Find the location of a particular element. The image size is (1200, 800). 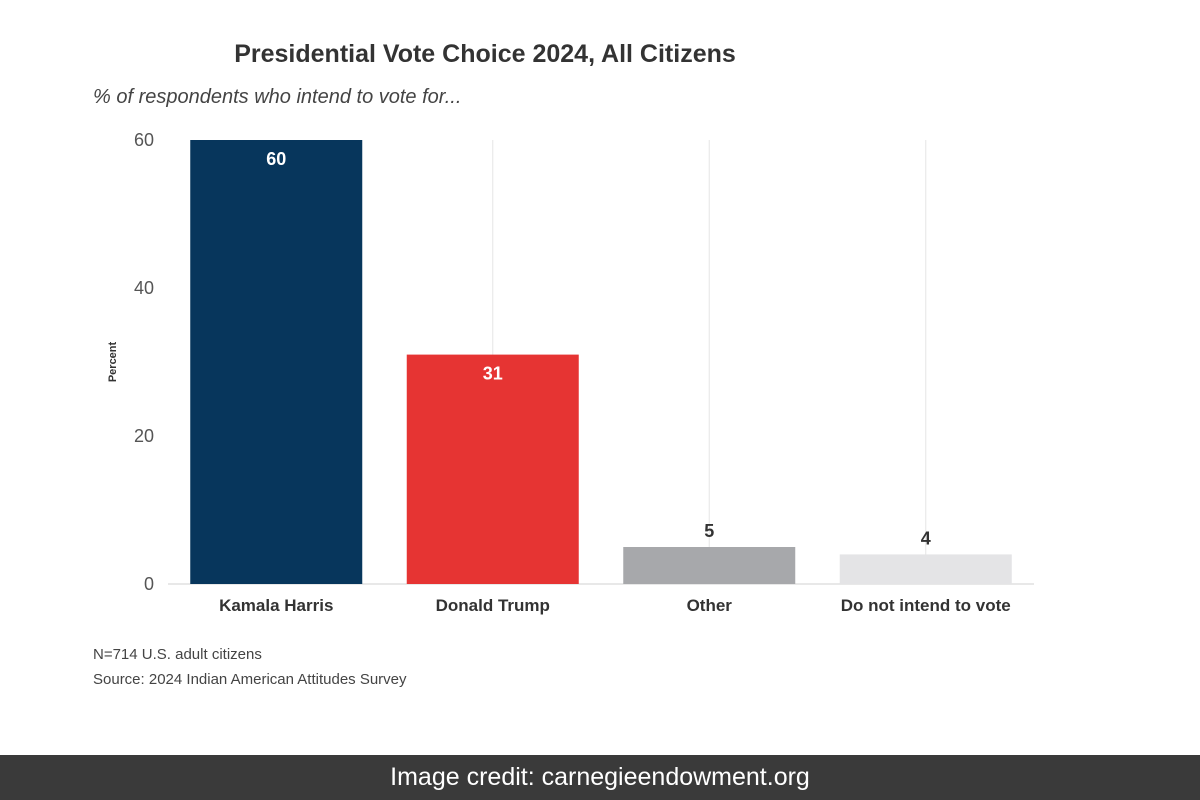

category-label: Kamala Harris is located at coordinates (276, 605).